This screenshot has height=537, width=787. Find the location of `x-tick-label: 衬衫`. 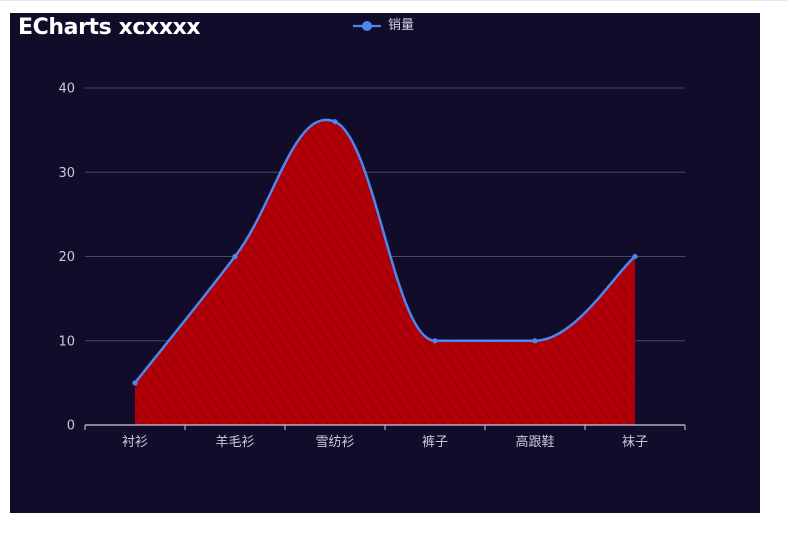

x-tick-label: 衬衫 is located at coordinates (135, 442).